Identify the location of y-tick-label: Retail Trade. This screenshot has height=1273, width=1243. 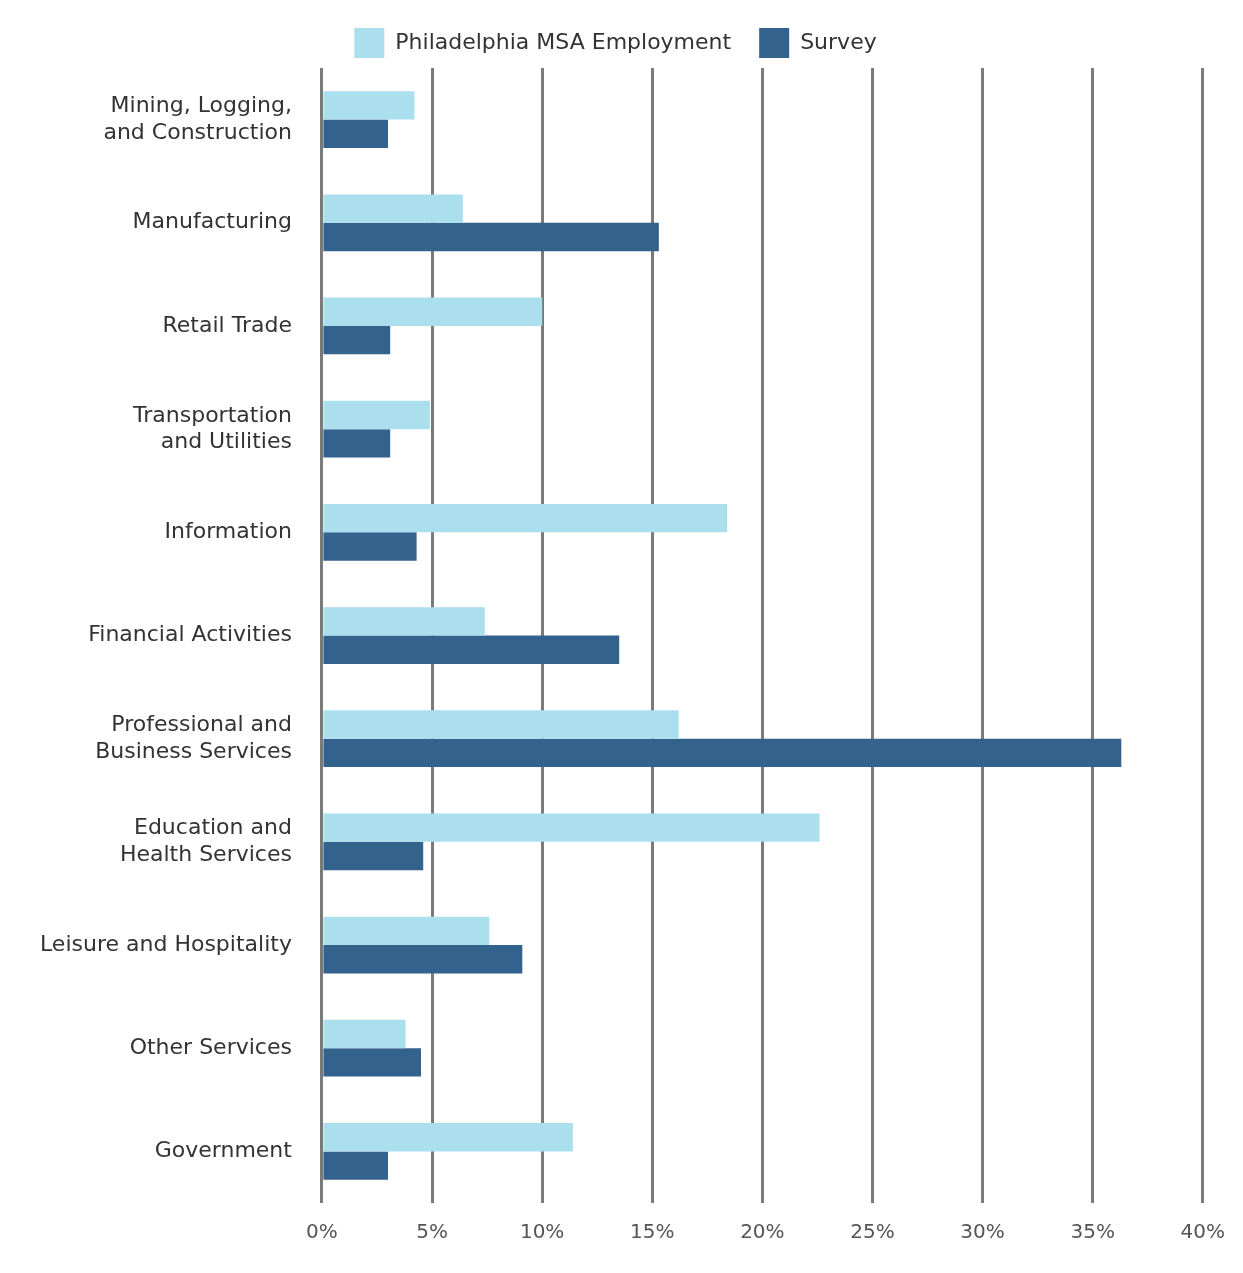
(227, 324).